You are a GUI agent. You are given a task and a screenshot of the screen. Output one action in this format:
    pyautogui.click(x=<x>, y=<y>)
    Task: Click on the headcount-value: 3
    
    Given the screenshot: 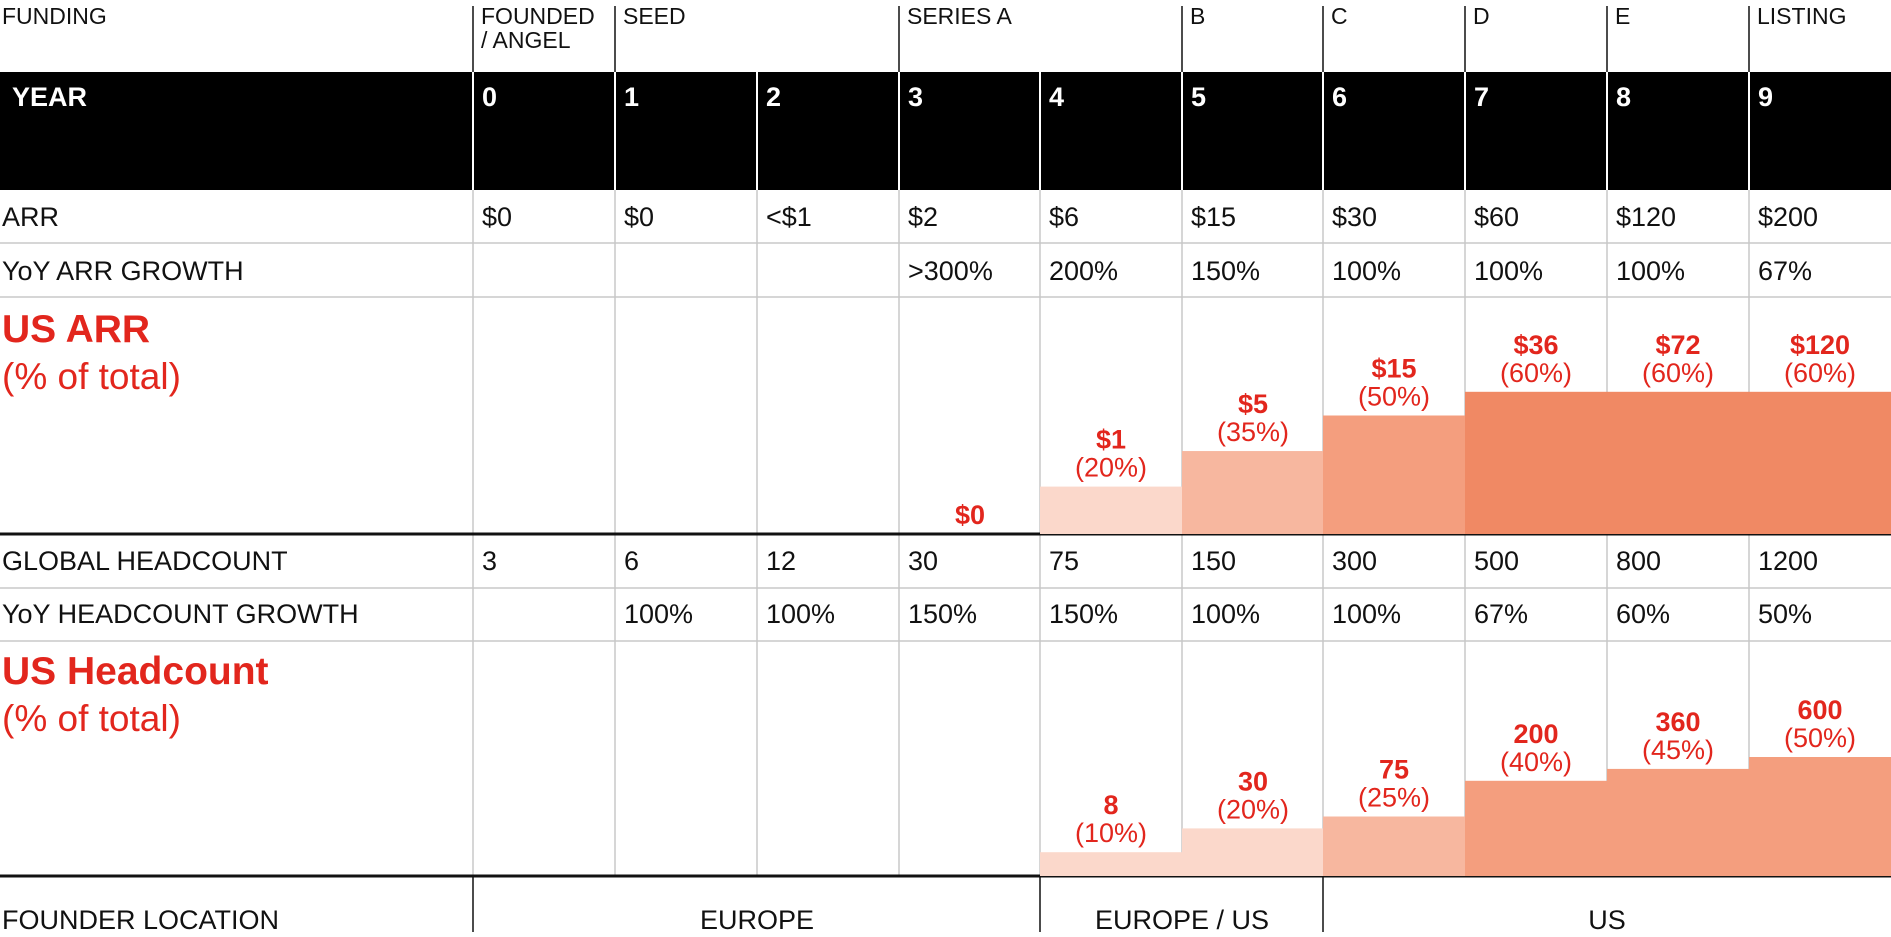 What is the action you would take?
    pyautogui.click(x=489, y=561)
    